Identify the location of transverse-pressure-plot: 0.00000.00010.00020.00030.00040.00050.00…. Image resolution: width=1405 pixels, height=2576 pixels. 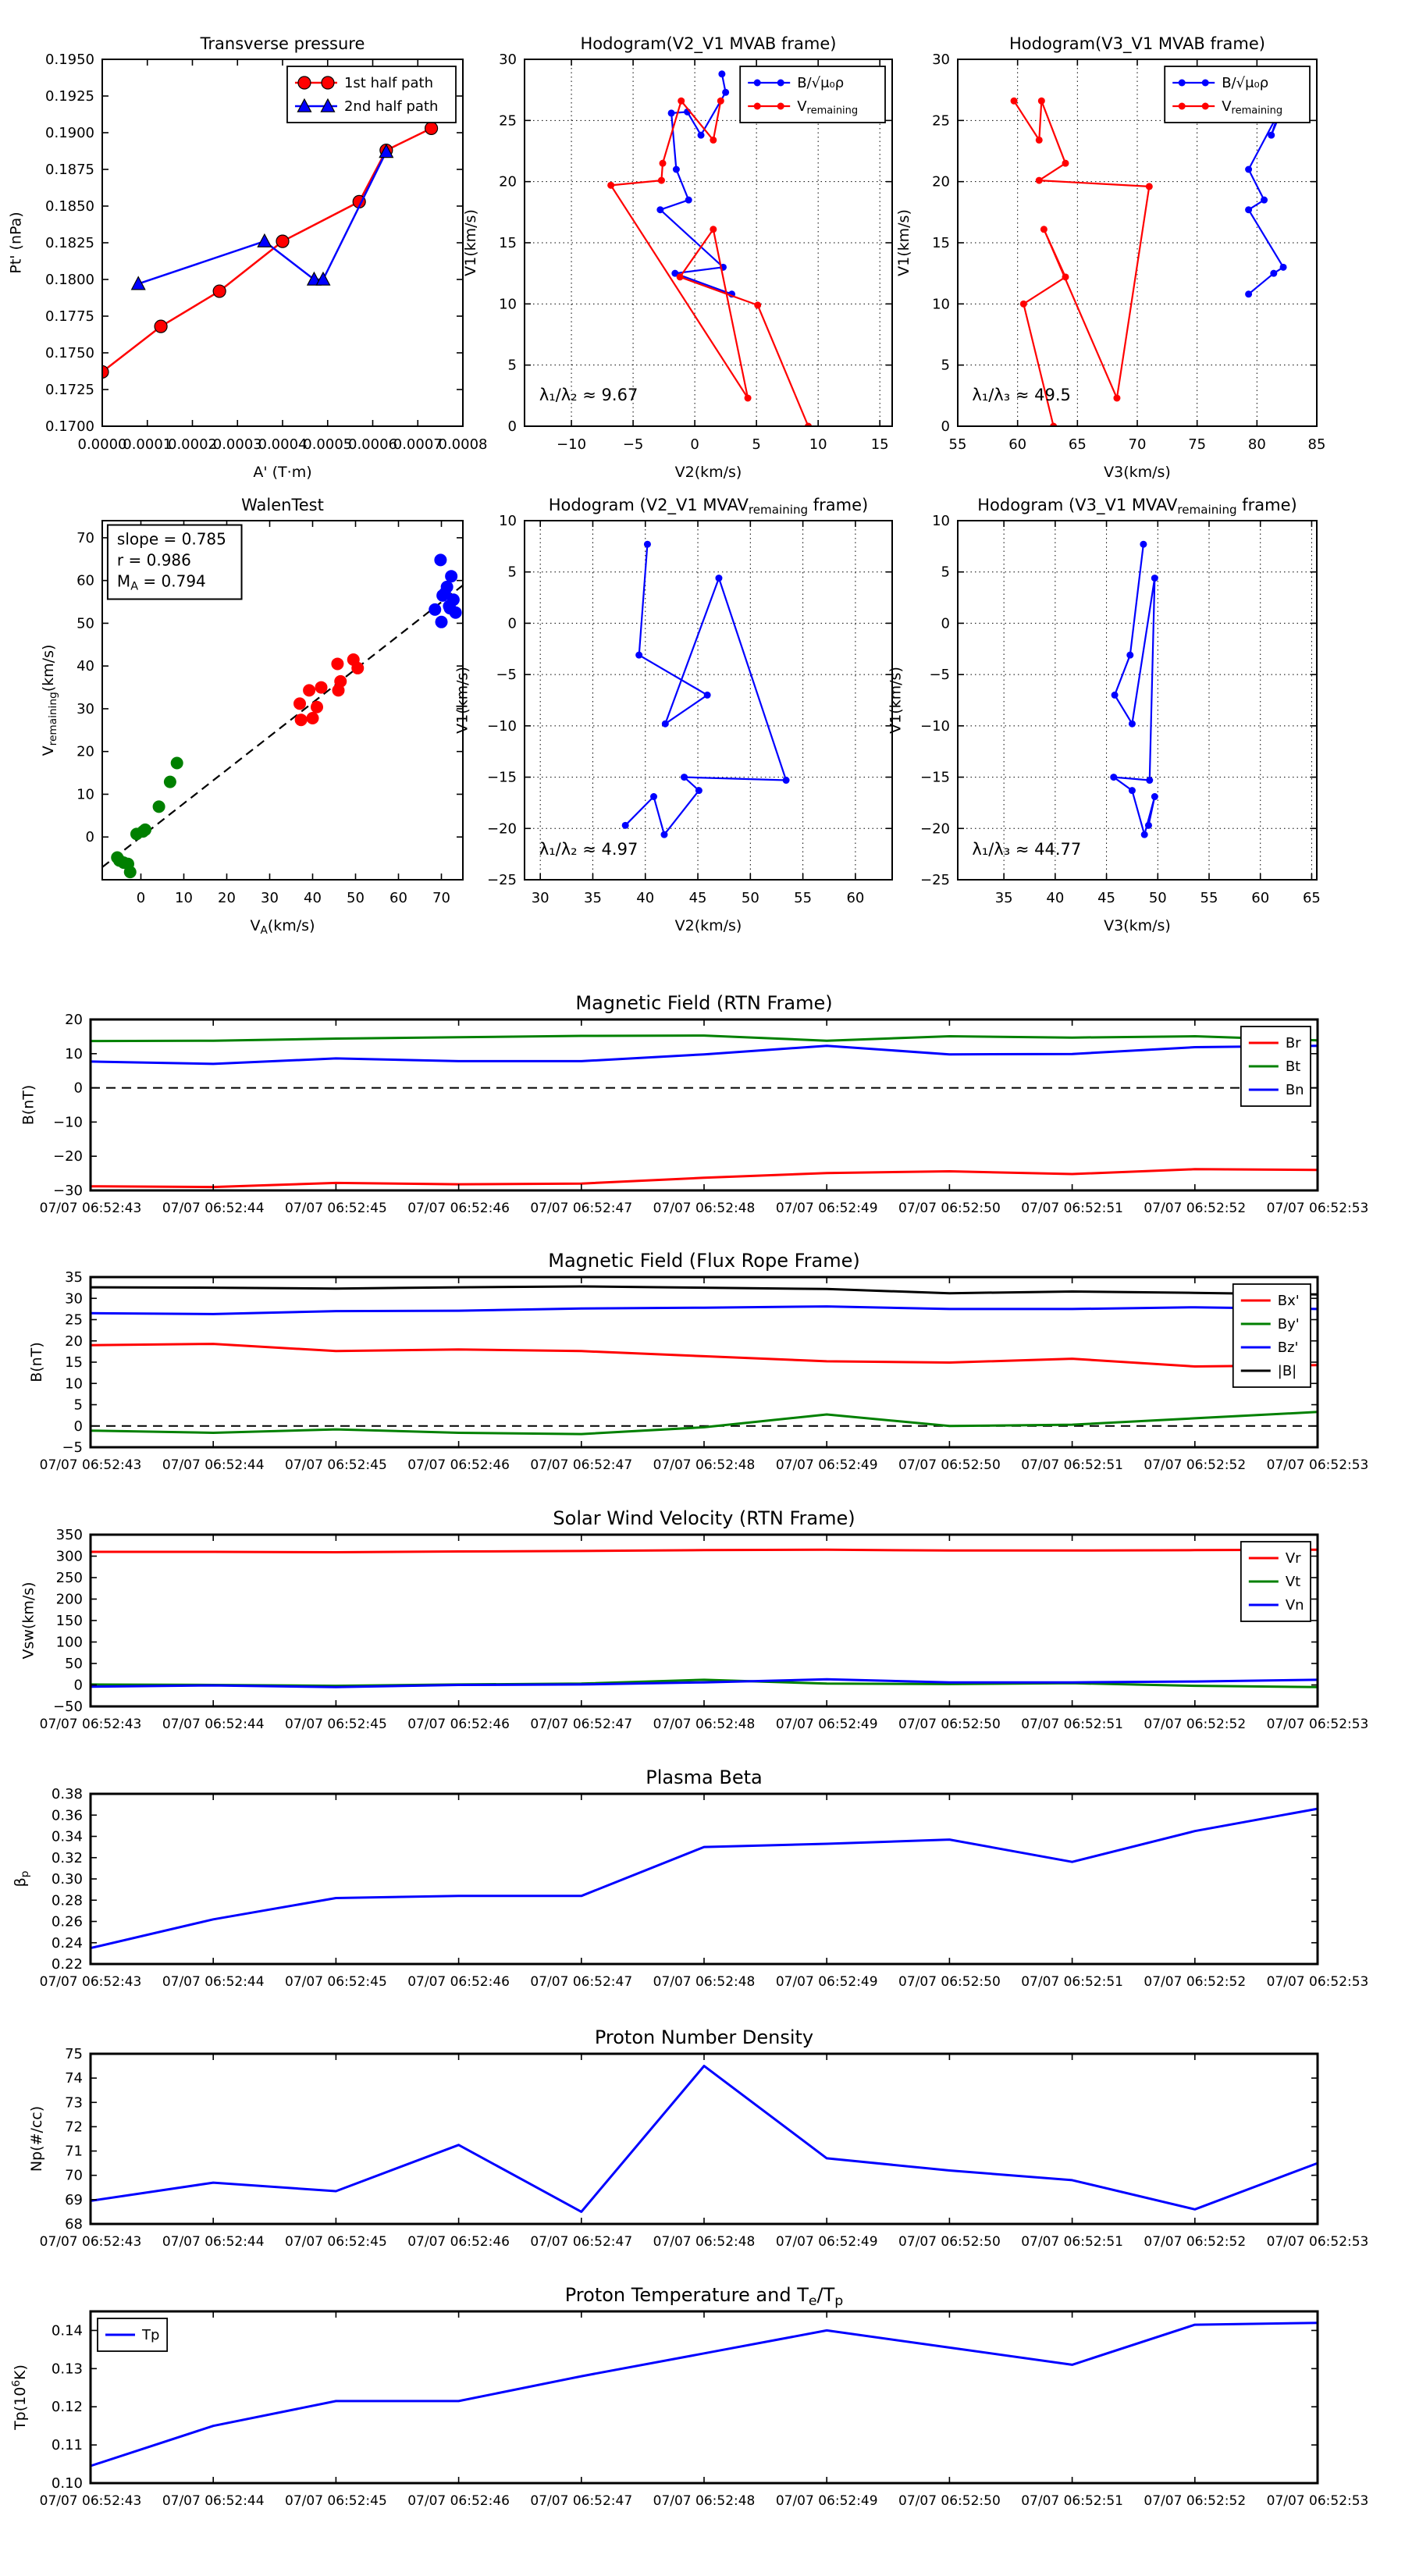
(247, 257).